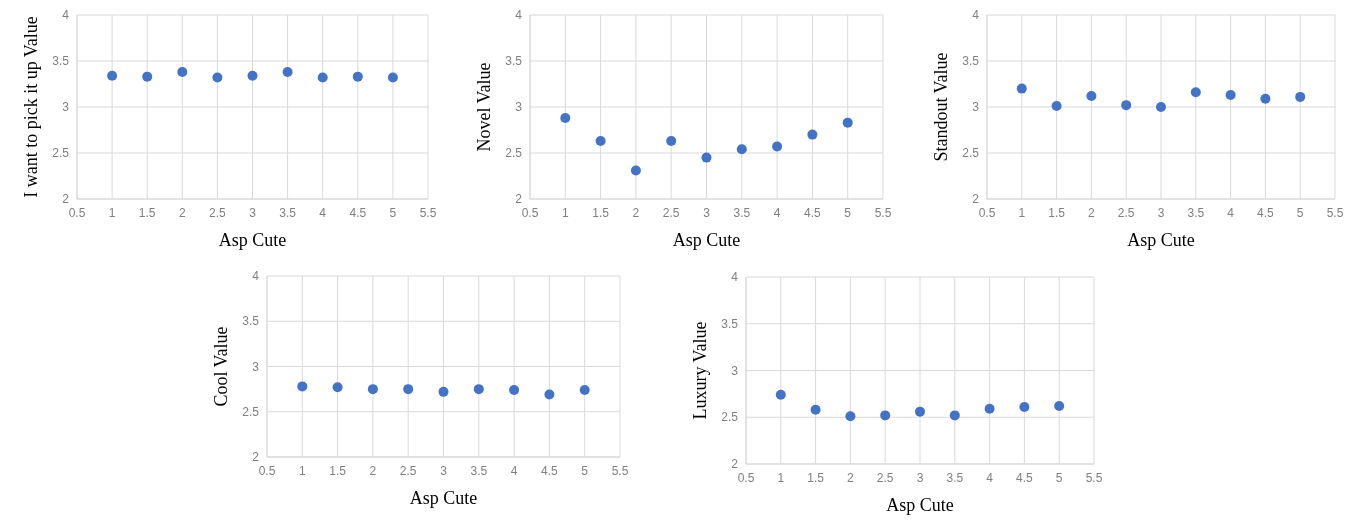  What do you see at coordinates (484, 107) in the screenshot?
I see `y-axis-title: Novel Value` at bounding box center [484, 107].